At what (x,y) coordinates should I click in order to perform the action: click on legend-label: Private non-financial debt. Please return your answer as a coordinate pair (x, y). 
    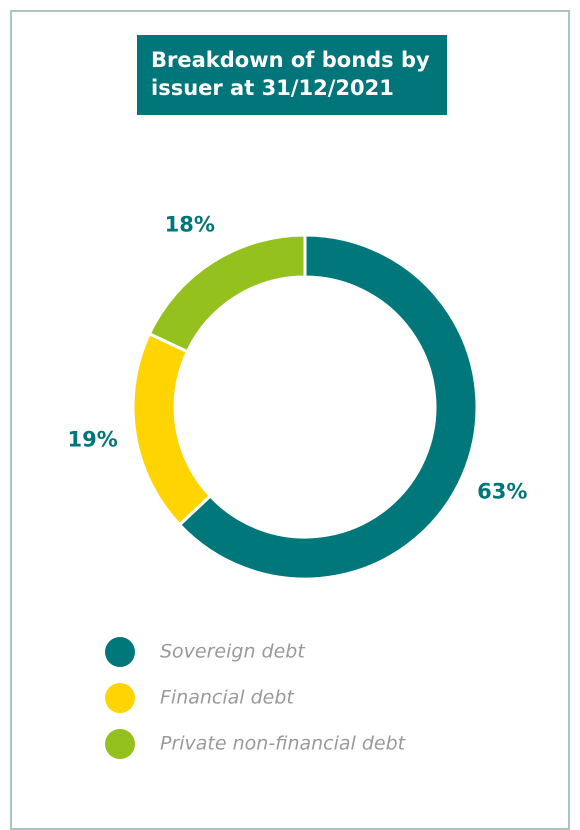
    Looking at the image, I should click on (283, 744).